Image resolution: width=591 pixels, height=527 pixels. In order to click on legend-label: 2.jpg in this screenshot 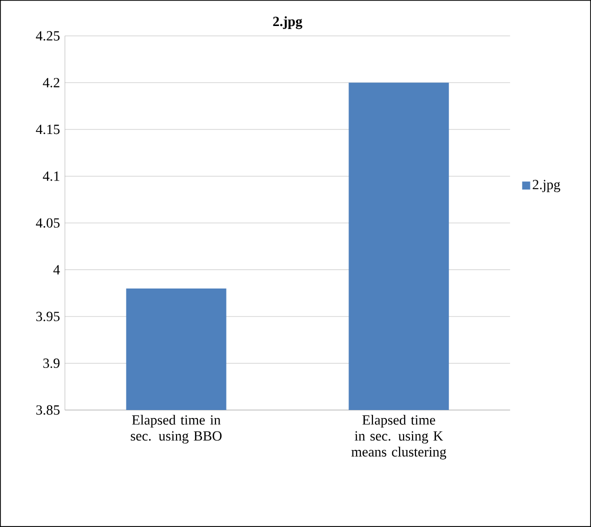, I will do `click(546, 186)`.